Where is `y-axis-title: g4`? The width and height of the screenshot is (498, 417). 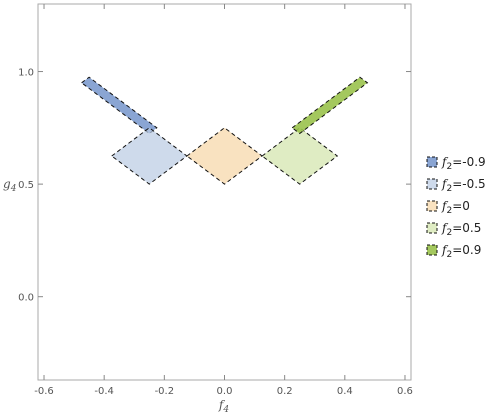 y-axis-title: g4 is located at coordinates (10, 185).